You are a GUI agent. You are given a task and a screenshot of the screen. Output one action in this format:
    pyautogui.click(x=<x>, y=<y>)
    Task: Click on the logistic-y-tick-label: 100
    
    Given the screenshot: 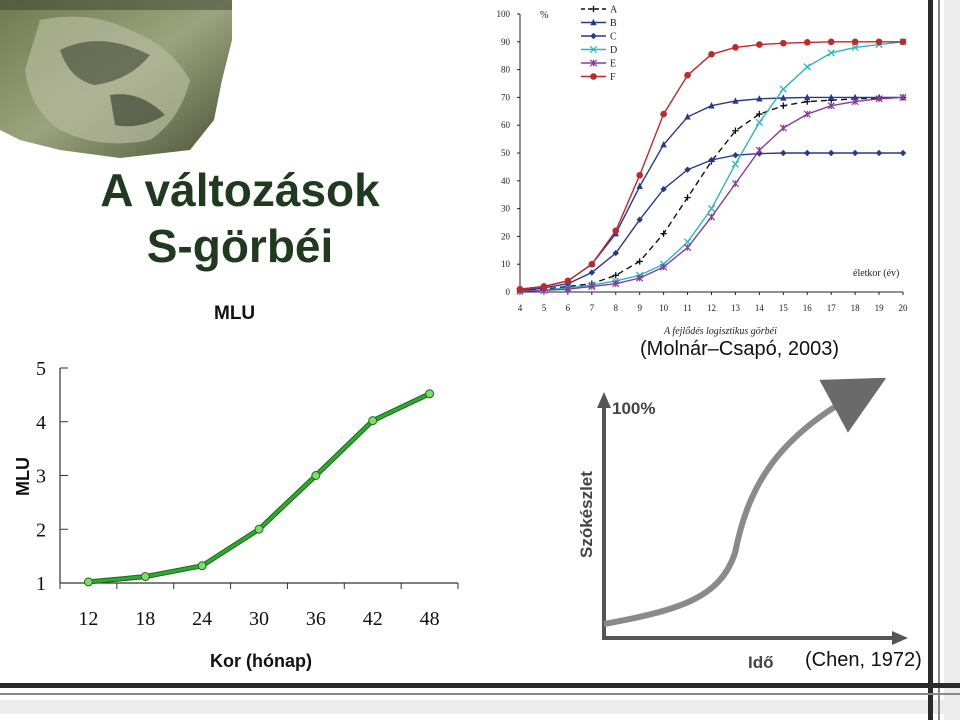 What is the action you would take?
    pyautogui.click(x=504, y=14)
    